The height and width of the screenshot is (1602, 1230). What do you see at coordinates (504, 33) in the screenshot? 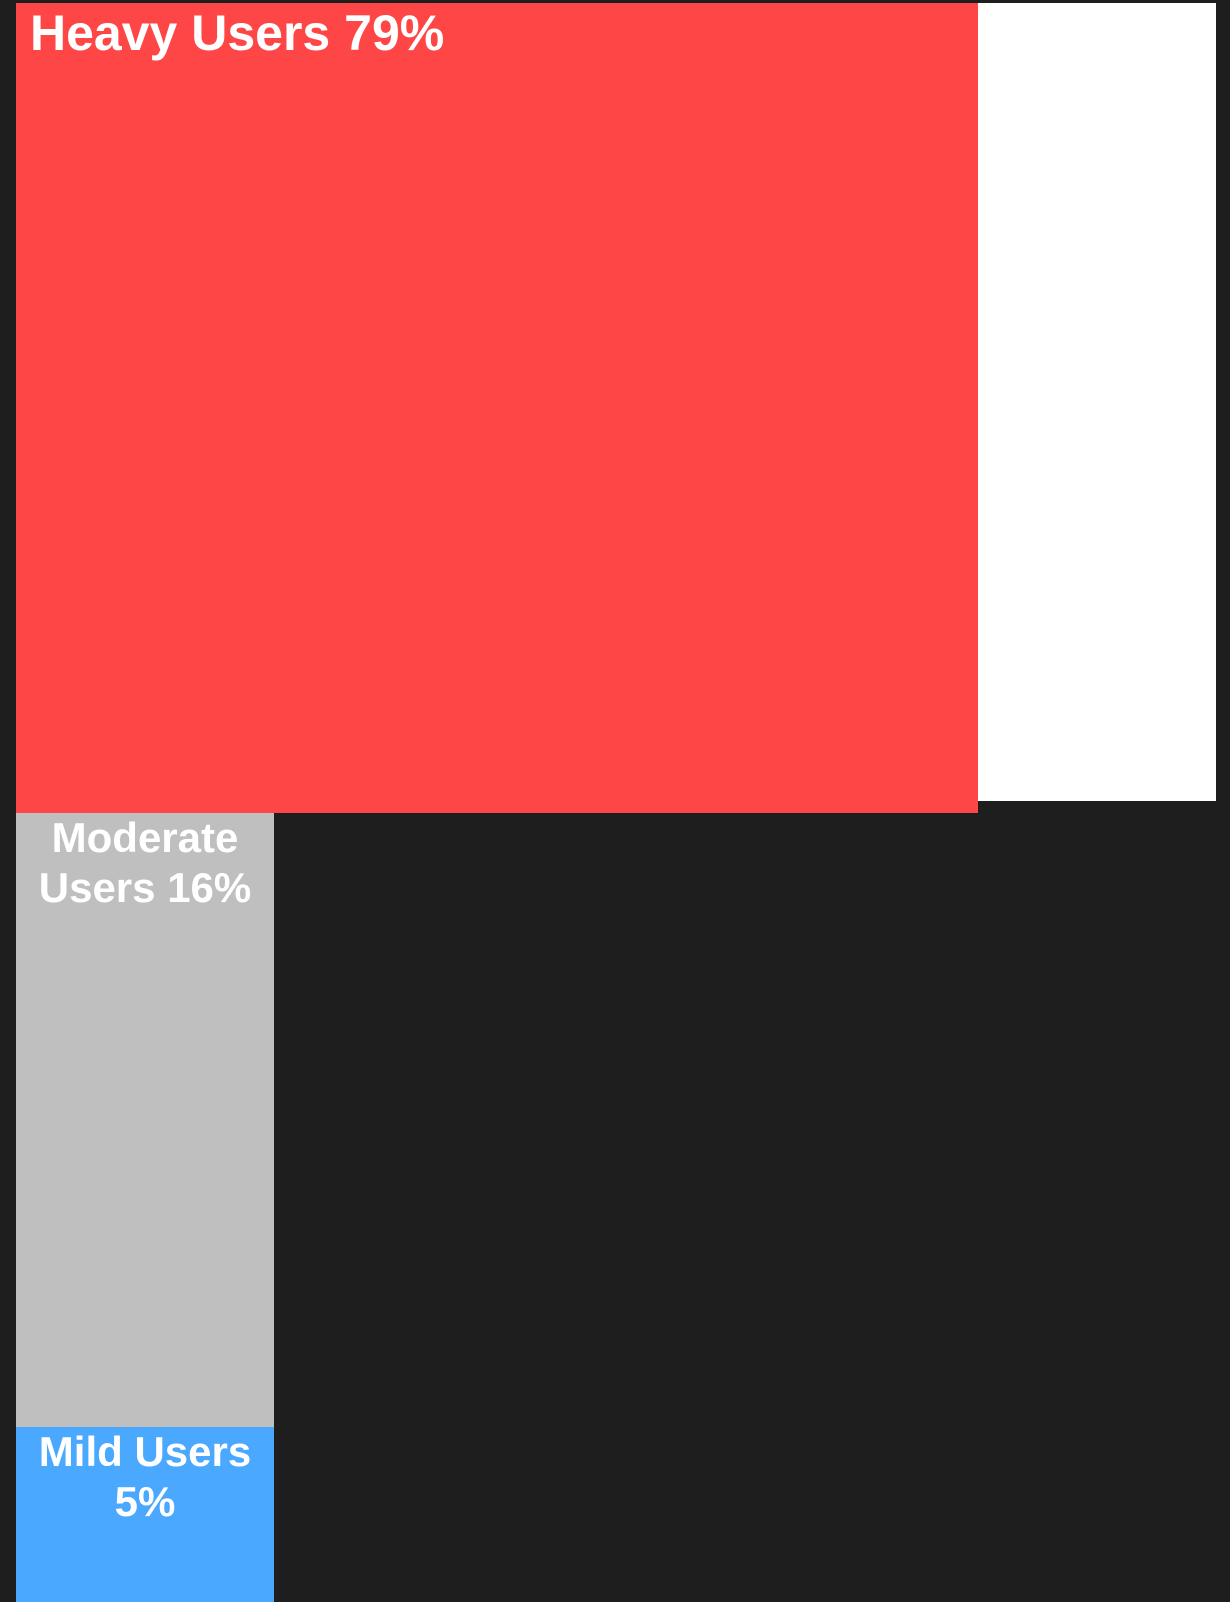
I see `tile-label: Heavy Users 79%` at bounding box center [504, 33].